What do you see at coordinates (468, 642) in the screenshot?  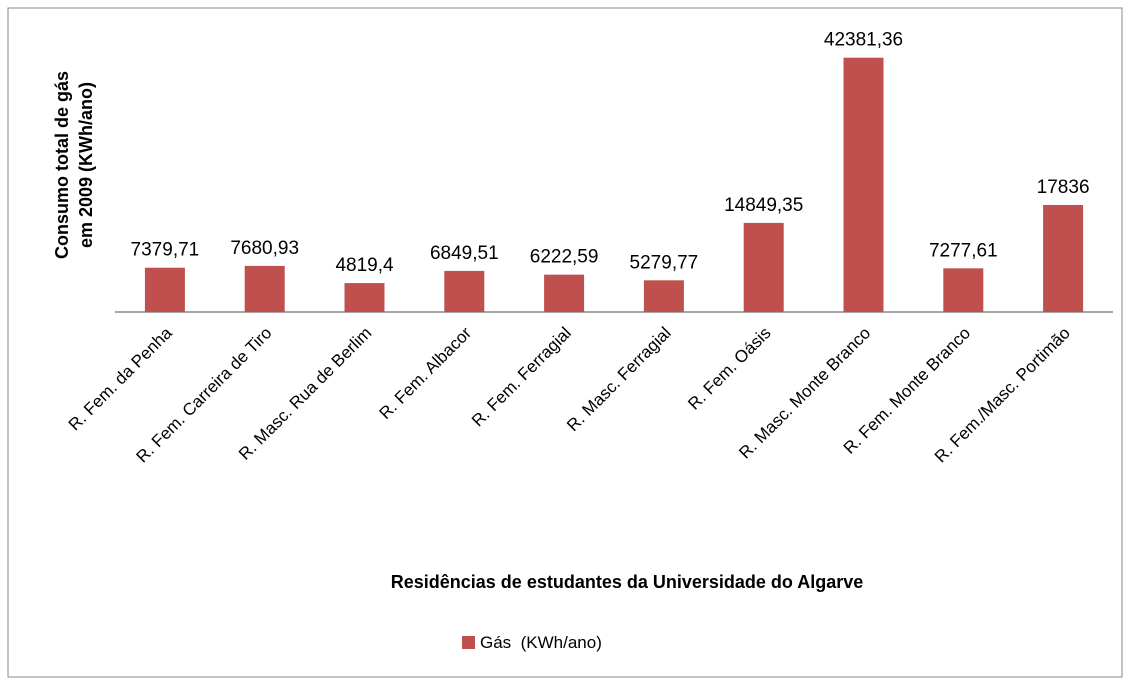 I see `legend-swatch` at bounding box center [468, 642].